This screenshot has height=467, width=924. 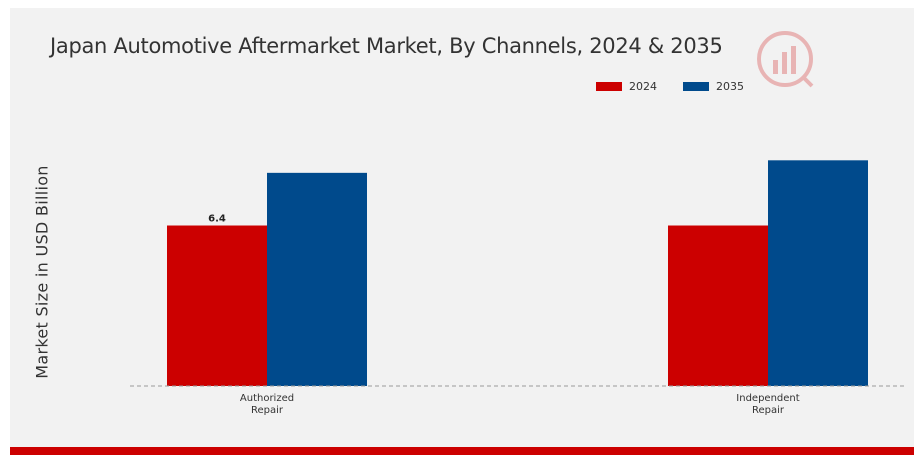 What do you see at coordinates (643, 86) in the screenshot?
I see `legend-label-2024: 2024` at bounding box center [643, 86].